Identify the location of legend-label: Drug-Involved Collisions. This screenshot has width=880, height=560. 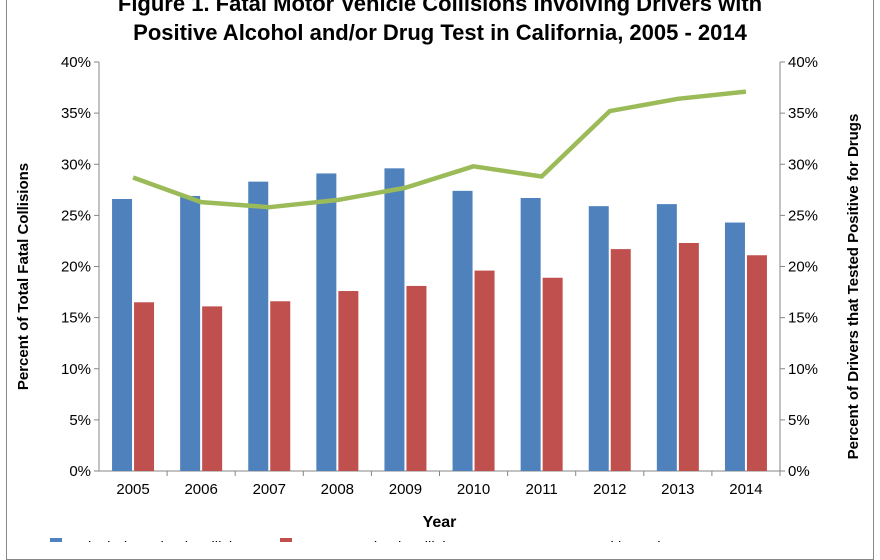
(389, 540).